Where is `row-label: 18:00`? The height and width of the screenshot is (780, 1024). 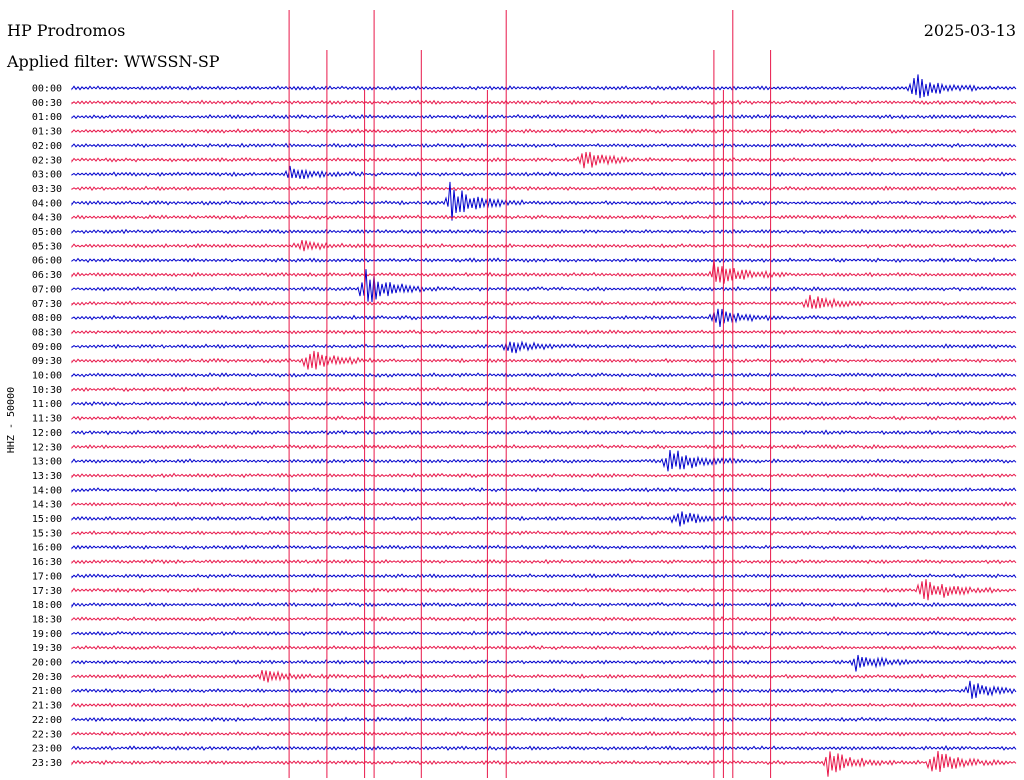
row-label: 18:00 is located at coordinates (47, 605).